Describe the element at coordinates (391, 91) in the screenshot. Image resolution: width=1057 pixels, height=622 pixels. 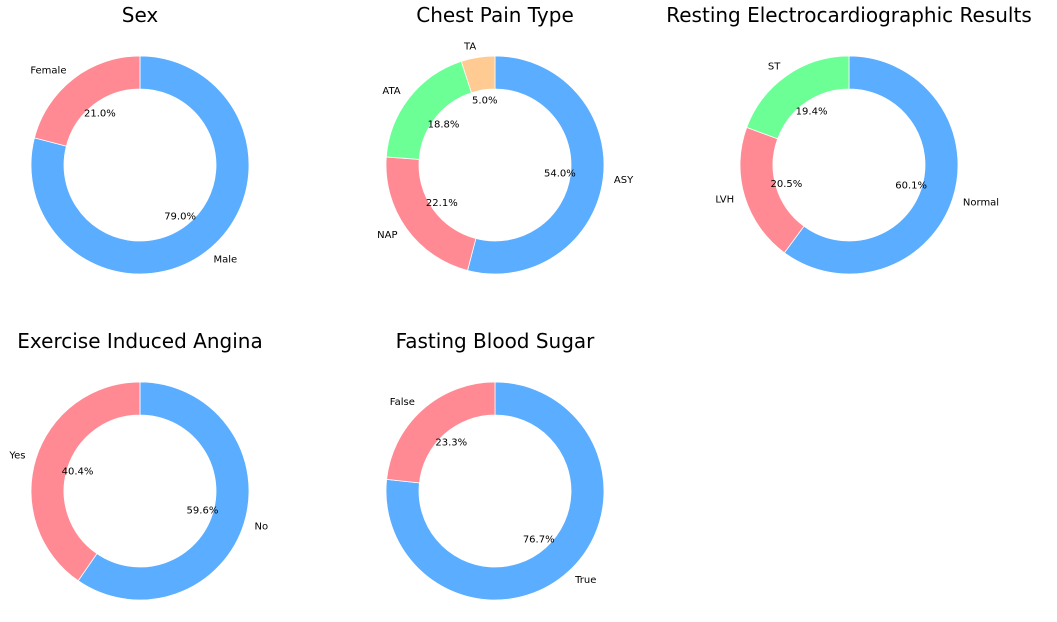
I see `slice-label: ATA` at that location.